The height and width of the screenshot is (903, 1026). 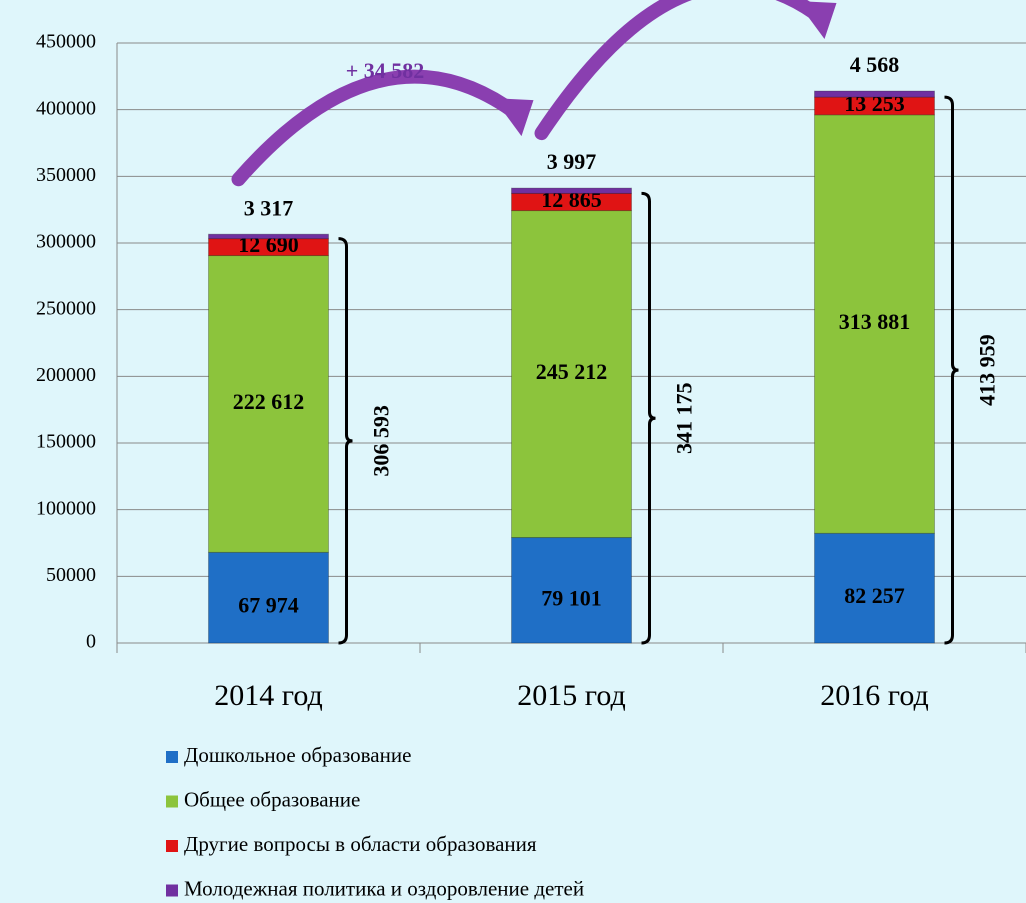 What do you see at coordinates (66, 175) in the screenshot?
I see `y-tick-label: 350000` at bounding box center [66, 175].